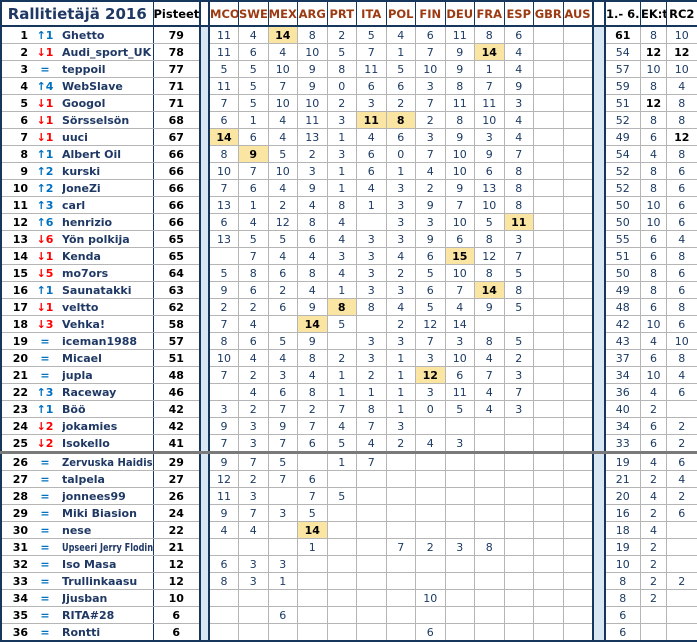 The image size is (697, 642). What do you see at coordinates (176, 171) in the screenshot?
I see `points-cell: 66` at bounding box center [176, 171].